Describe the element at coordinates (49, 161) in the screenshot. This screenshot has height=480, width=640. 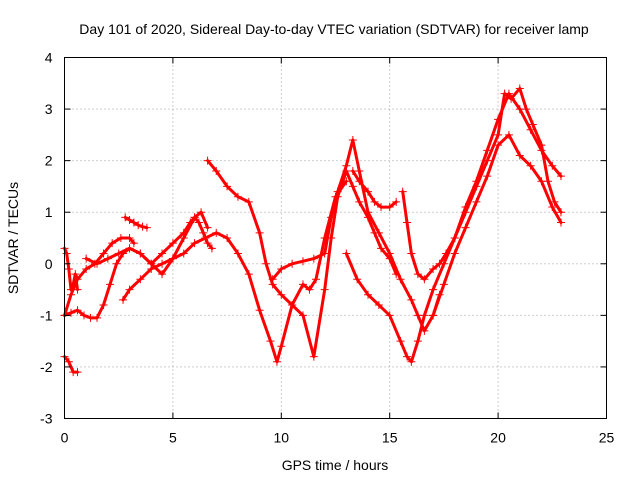
I see `y-tick-label: 2` at that location.